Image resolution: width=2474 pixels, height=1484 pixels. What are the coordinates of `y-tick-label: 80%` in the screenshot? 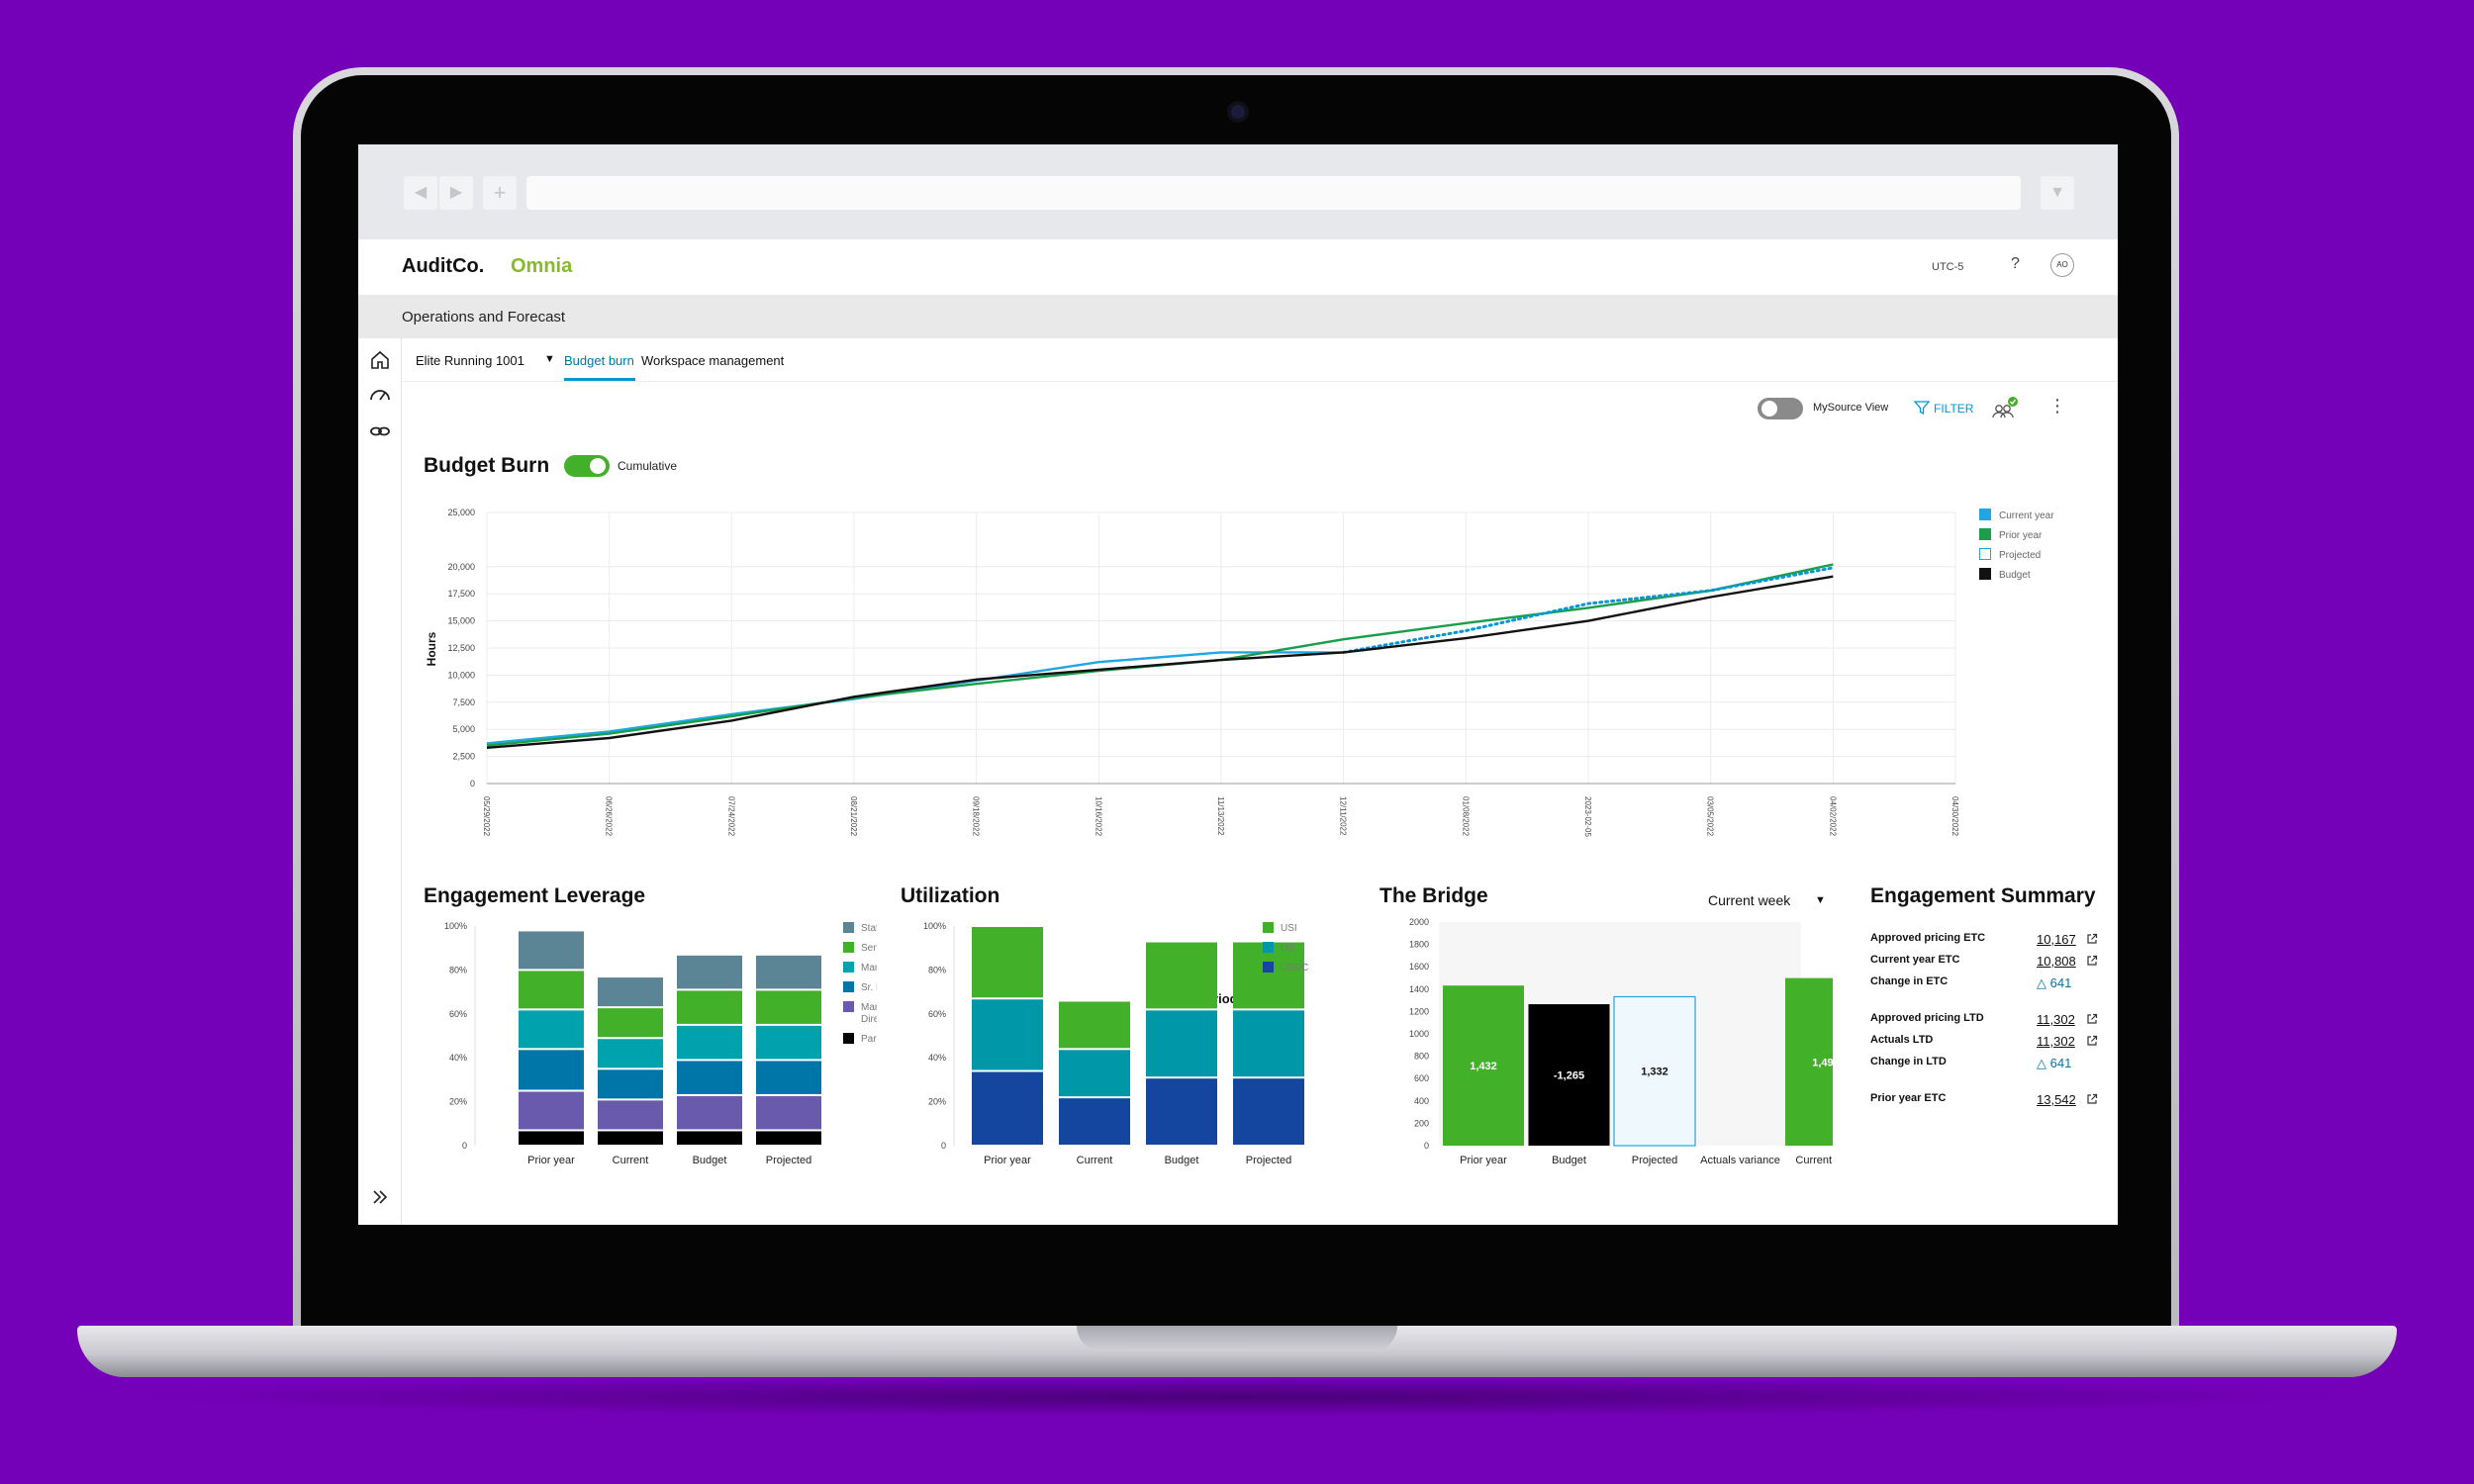 It's located at (937, 969).